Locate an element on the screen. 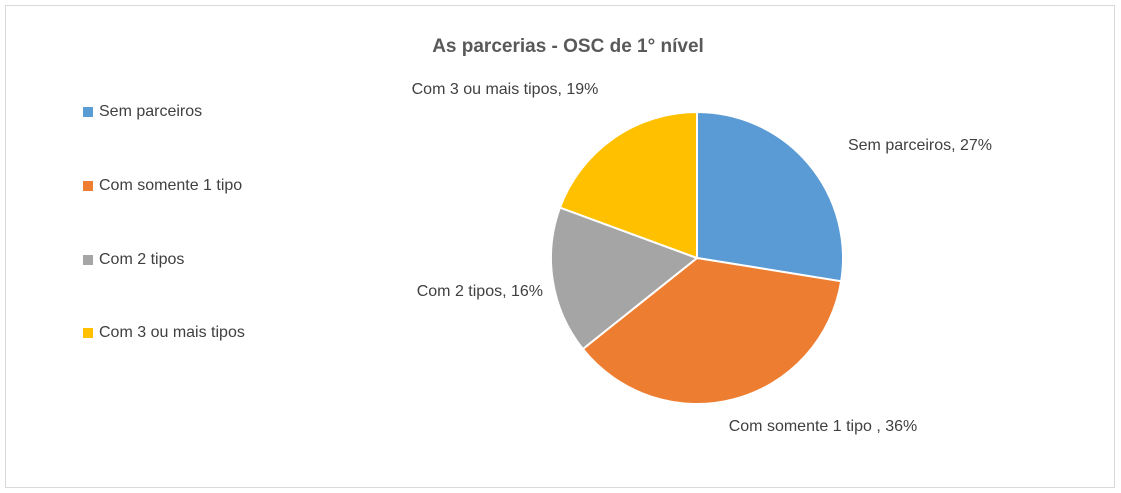 This screenshot has width=1121, height=493. legend-label: Com 3 ou mais tipos is located at coordinates (172, 332).